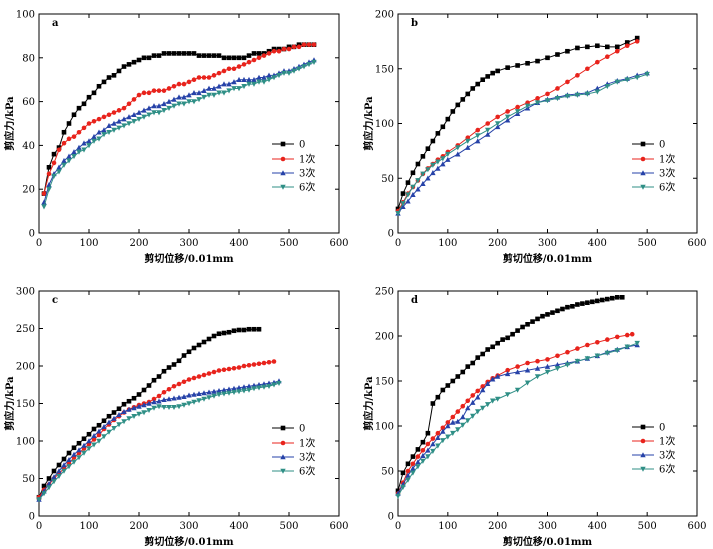 This screenshot has width=713, height=549. What do you see at coordinates (368, 123) in the screenshot?
I see `y-axis-title: 剪应力/kPa` at bounding box center [368, 123].